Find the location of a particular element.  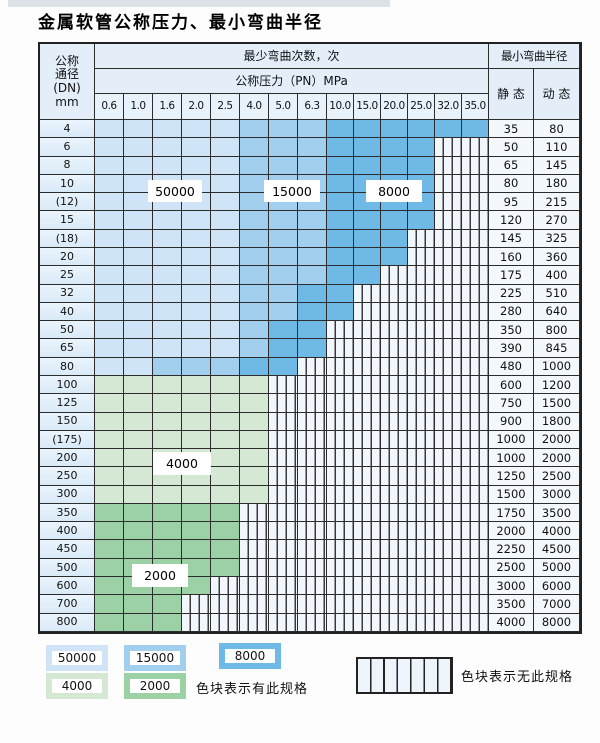

dn-cell: 6 is located at coordinates (67, 147).